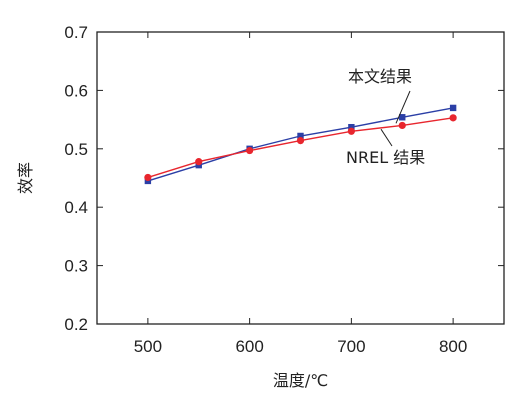 The width and height of the screenshot is (523, 400). What do you see at coordinates (148, 346) in the screenshot?
I see `x-tick-label: 500` at bounding box center [148, 346].